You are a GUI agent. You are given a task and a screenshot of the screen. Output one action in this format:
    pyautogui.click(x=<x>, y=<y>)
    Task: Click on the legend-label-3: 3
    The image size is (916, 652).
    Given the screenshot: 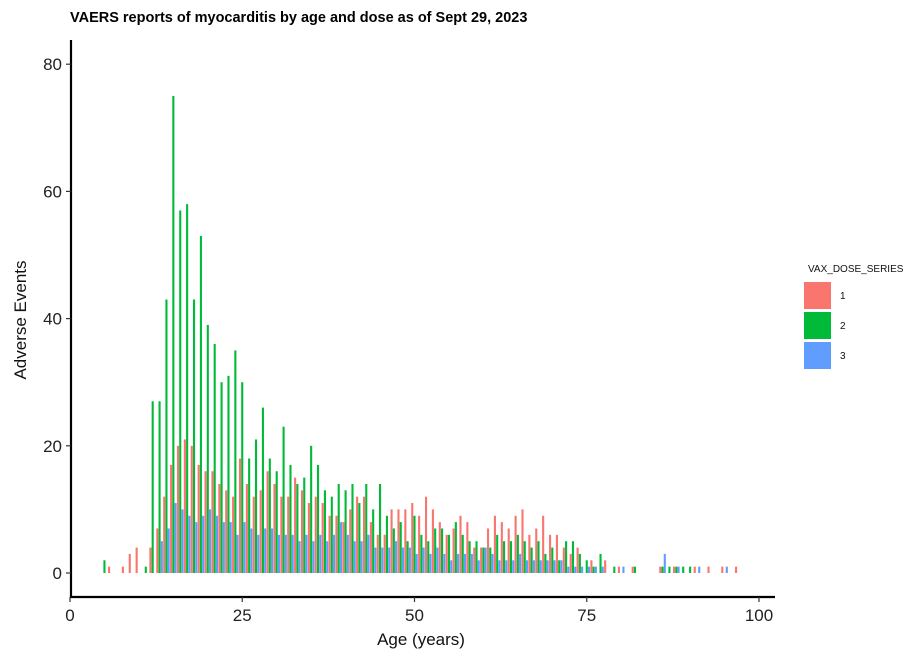 What is the action you would take?
    pyautogui.click(x=843, y=356)
    